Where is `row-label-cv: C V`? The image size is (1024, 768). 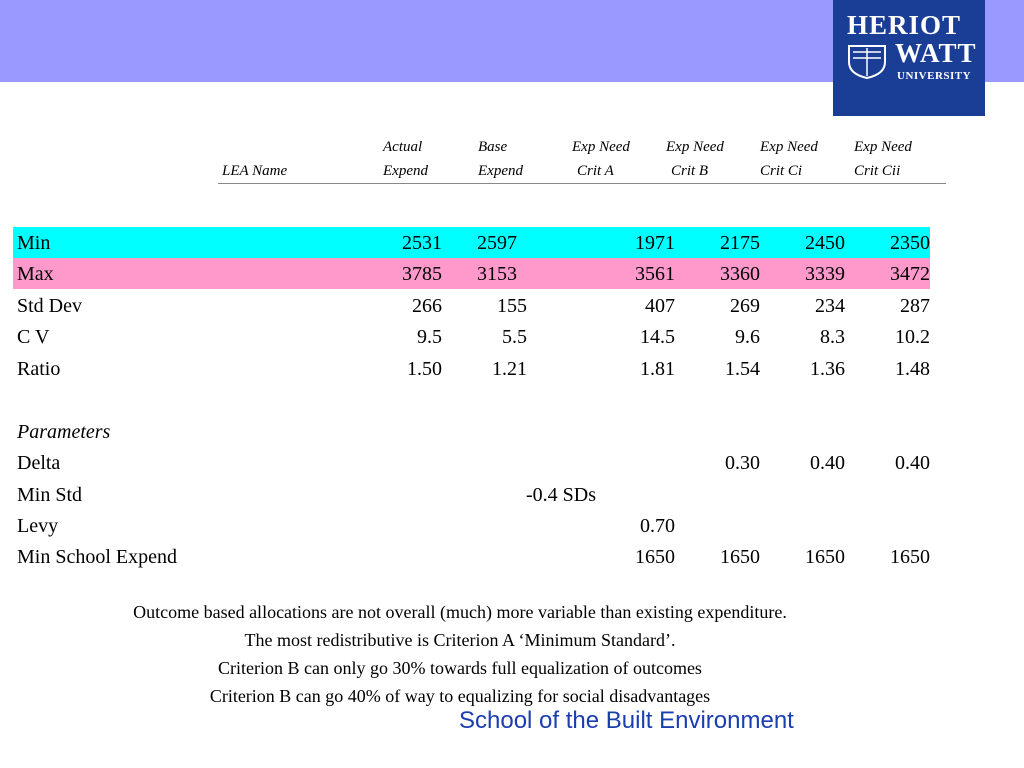 row-label-cv: C V is located at coordinates (33, 337).